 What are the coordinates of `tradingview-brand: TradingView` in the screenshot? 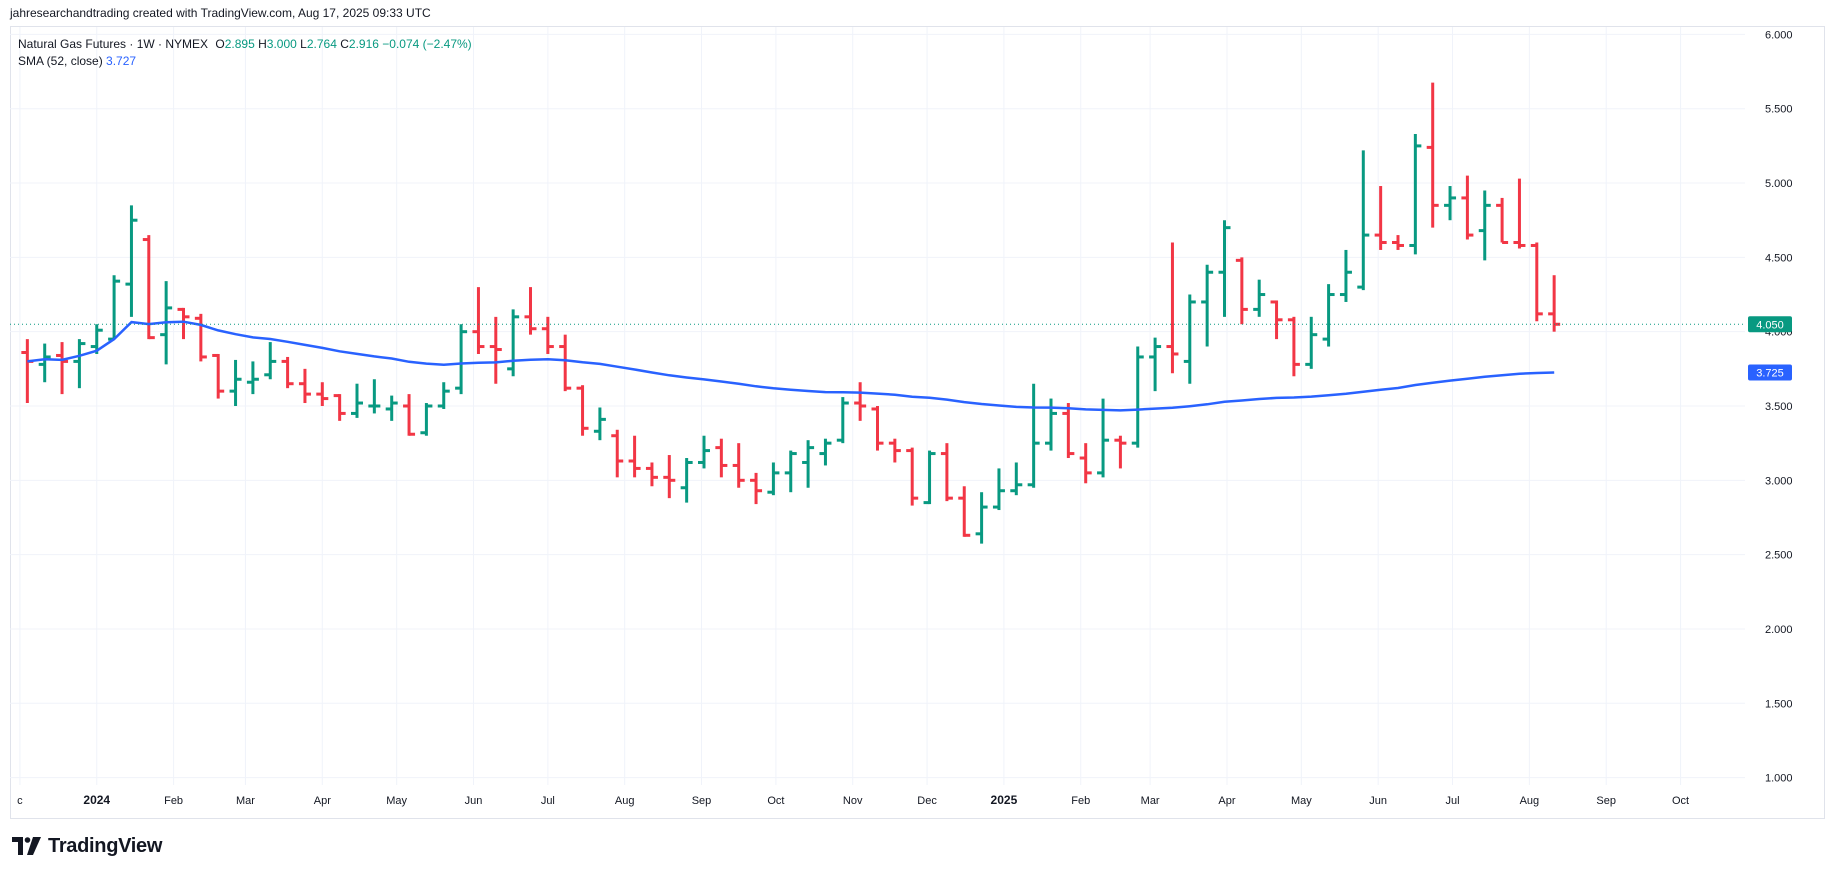 It's located at (87, 846).